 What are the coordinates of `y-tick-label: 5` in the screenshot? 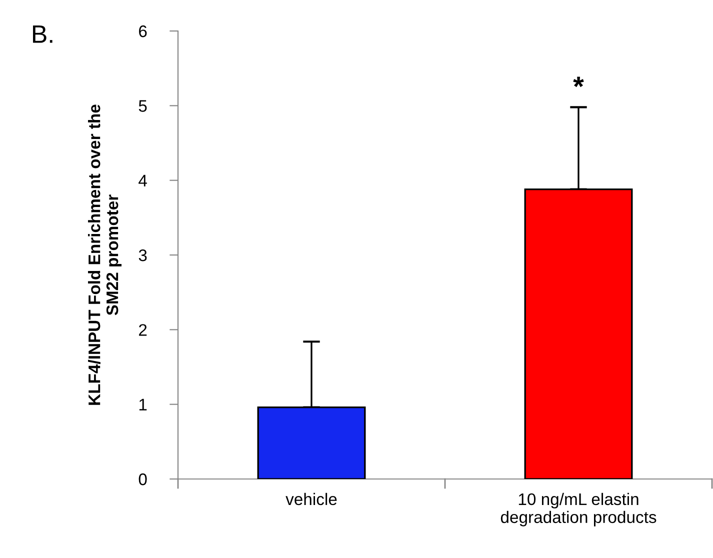 It's located at (142, 106).